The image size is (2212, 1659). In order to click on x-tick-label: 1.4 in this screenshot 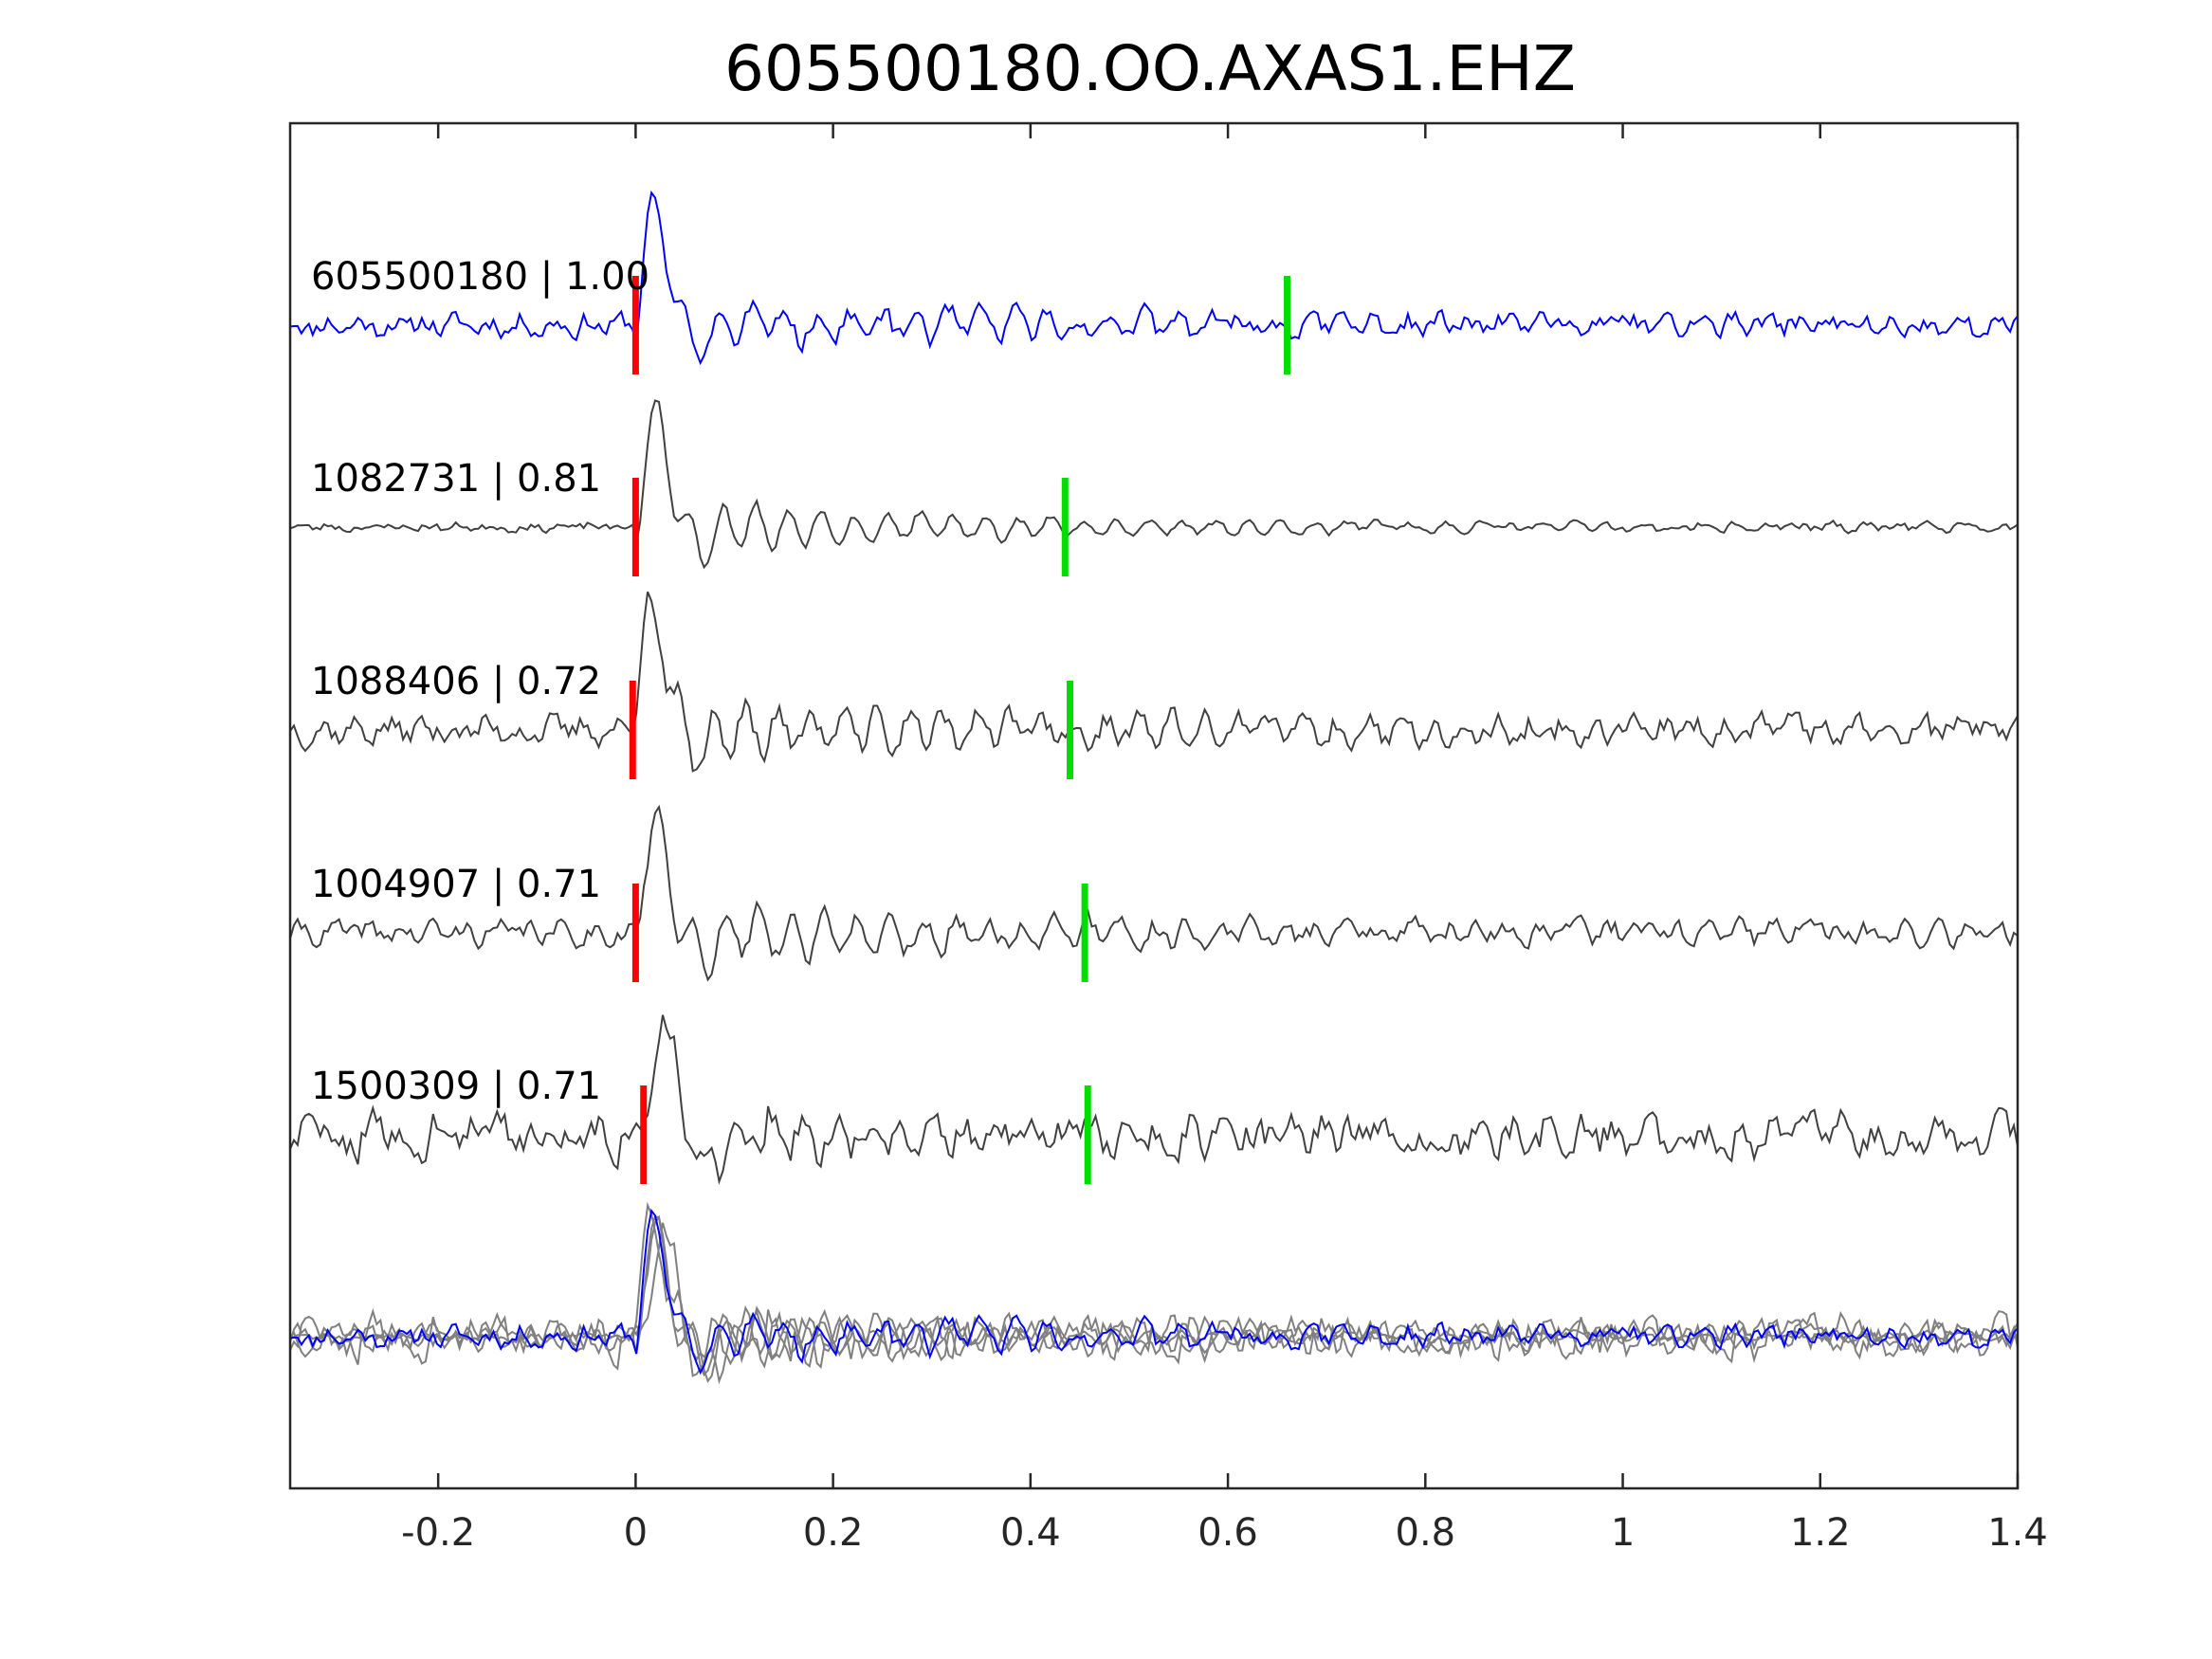, I will do `click(2017, 1533)`.